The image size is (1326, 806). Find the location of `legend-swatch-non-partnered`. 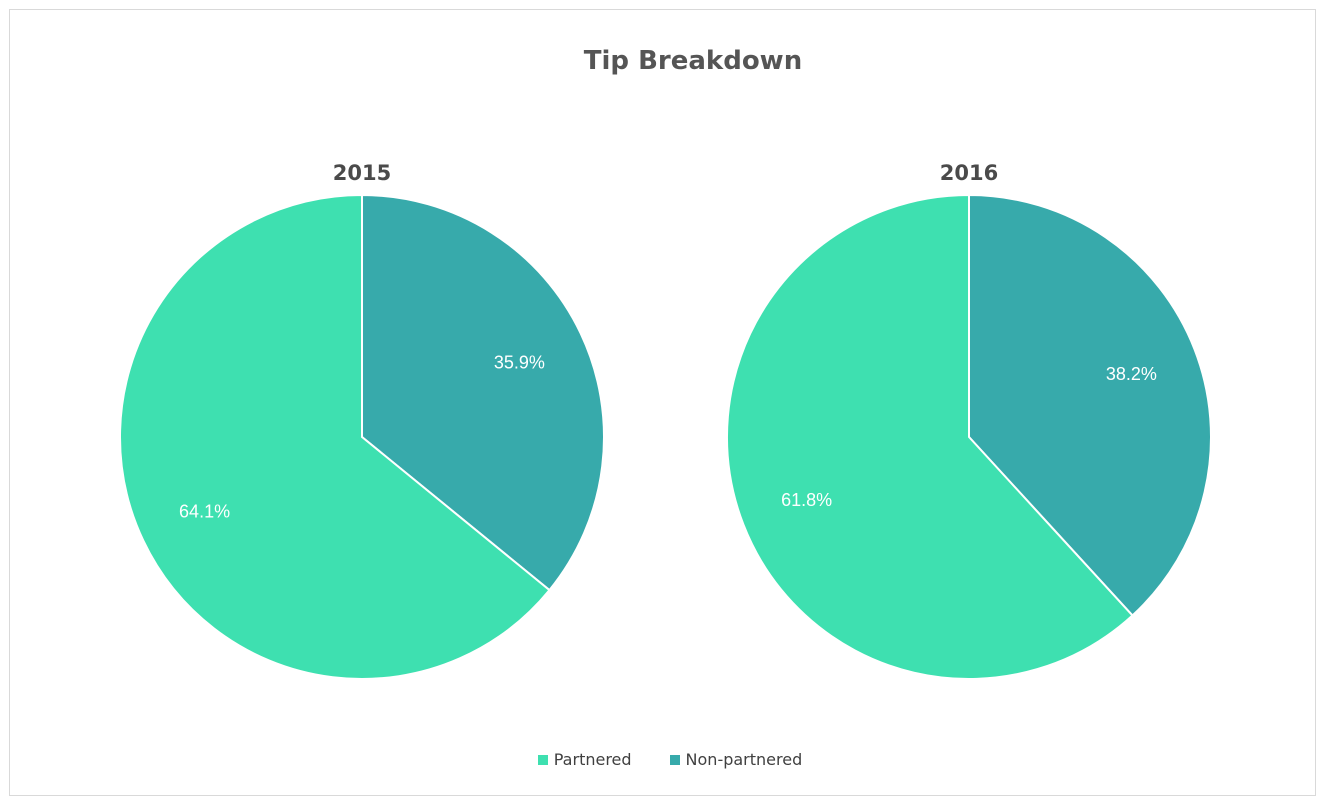

legend-swatch-non-partnered is located at coordinates (674, 759).